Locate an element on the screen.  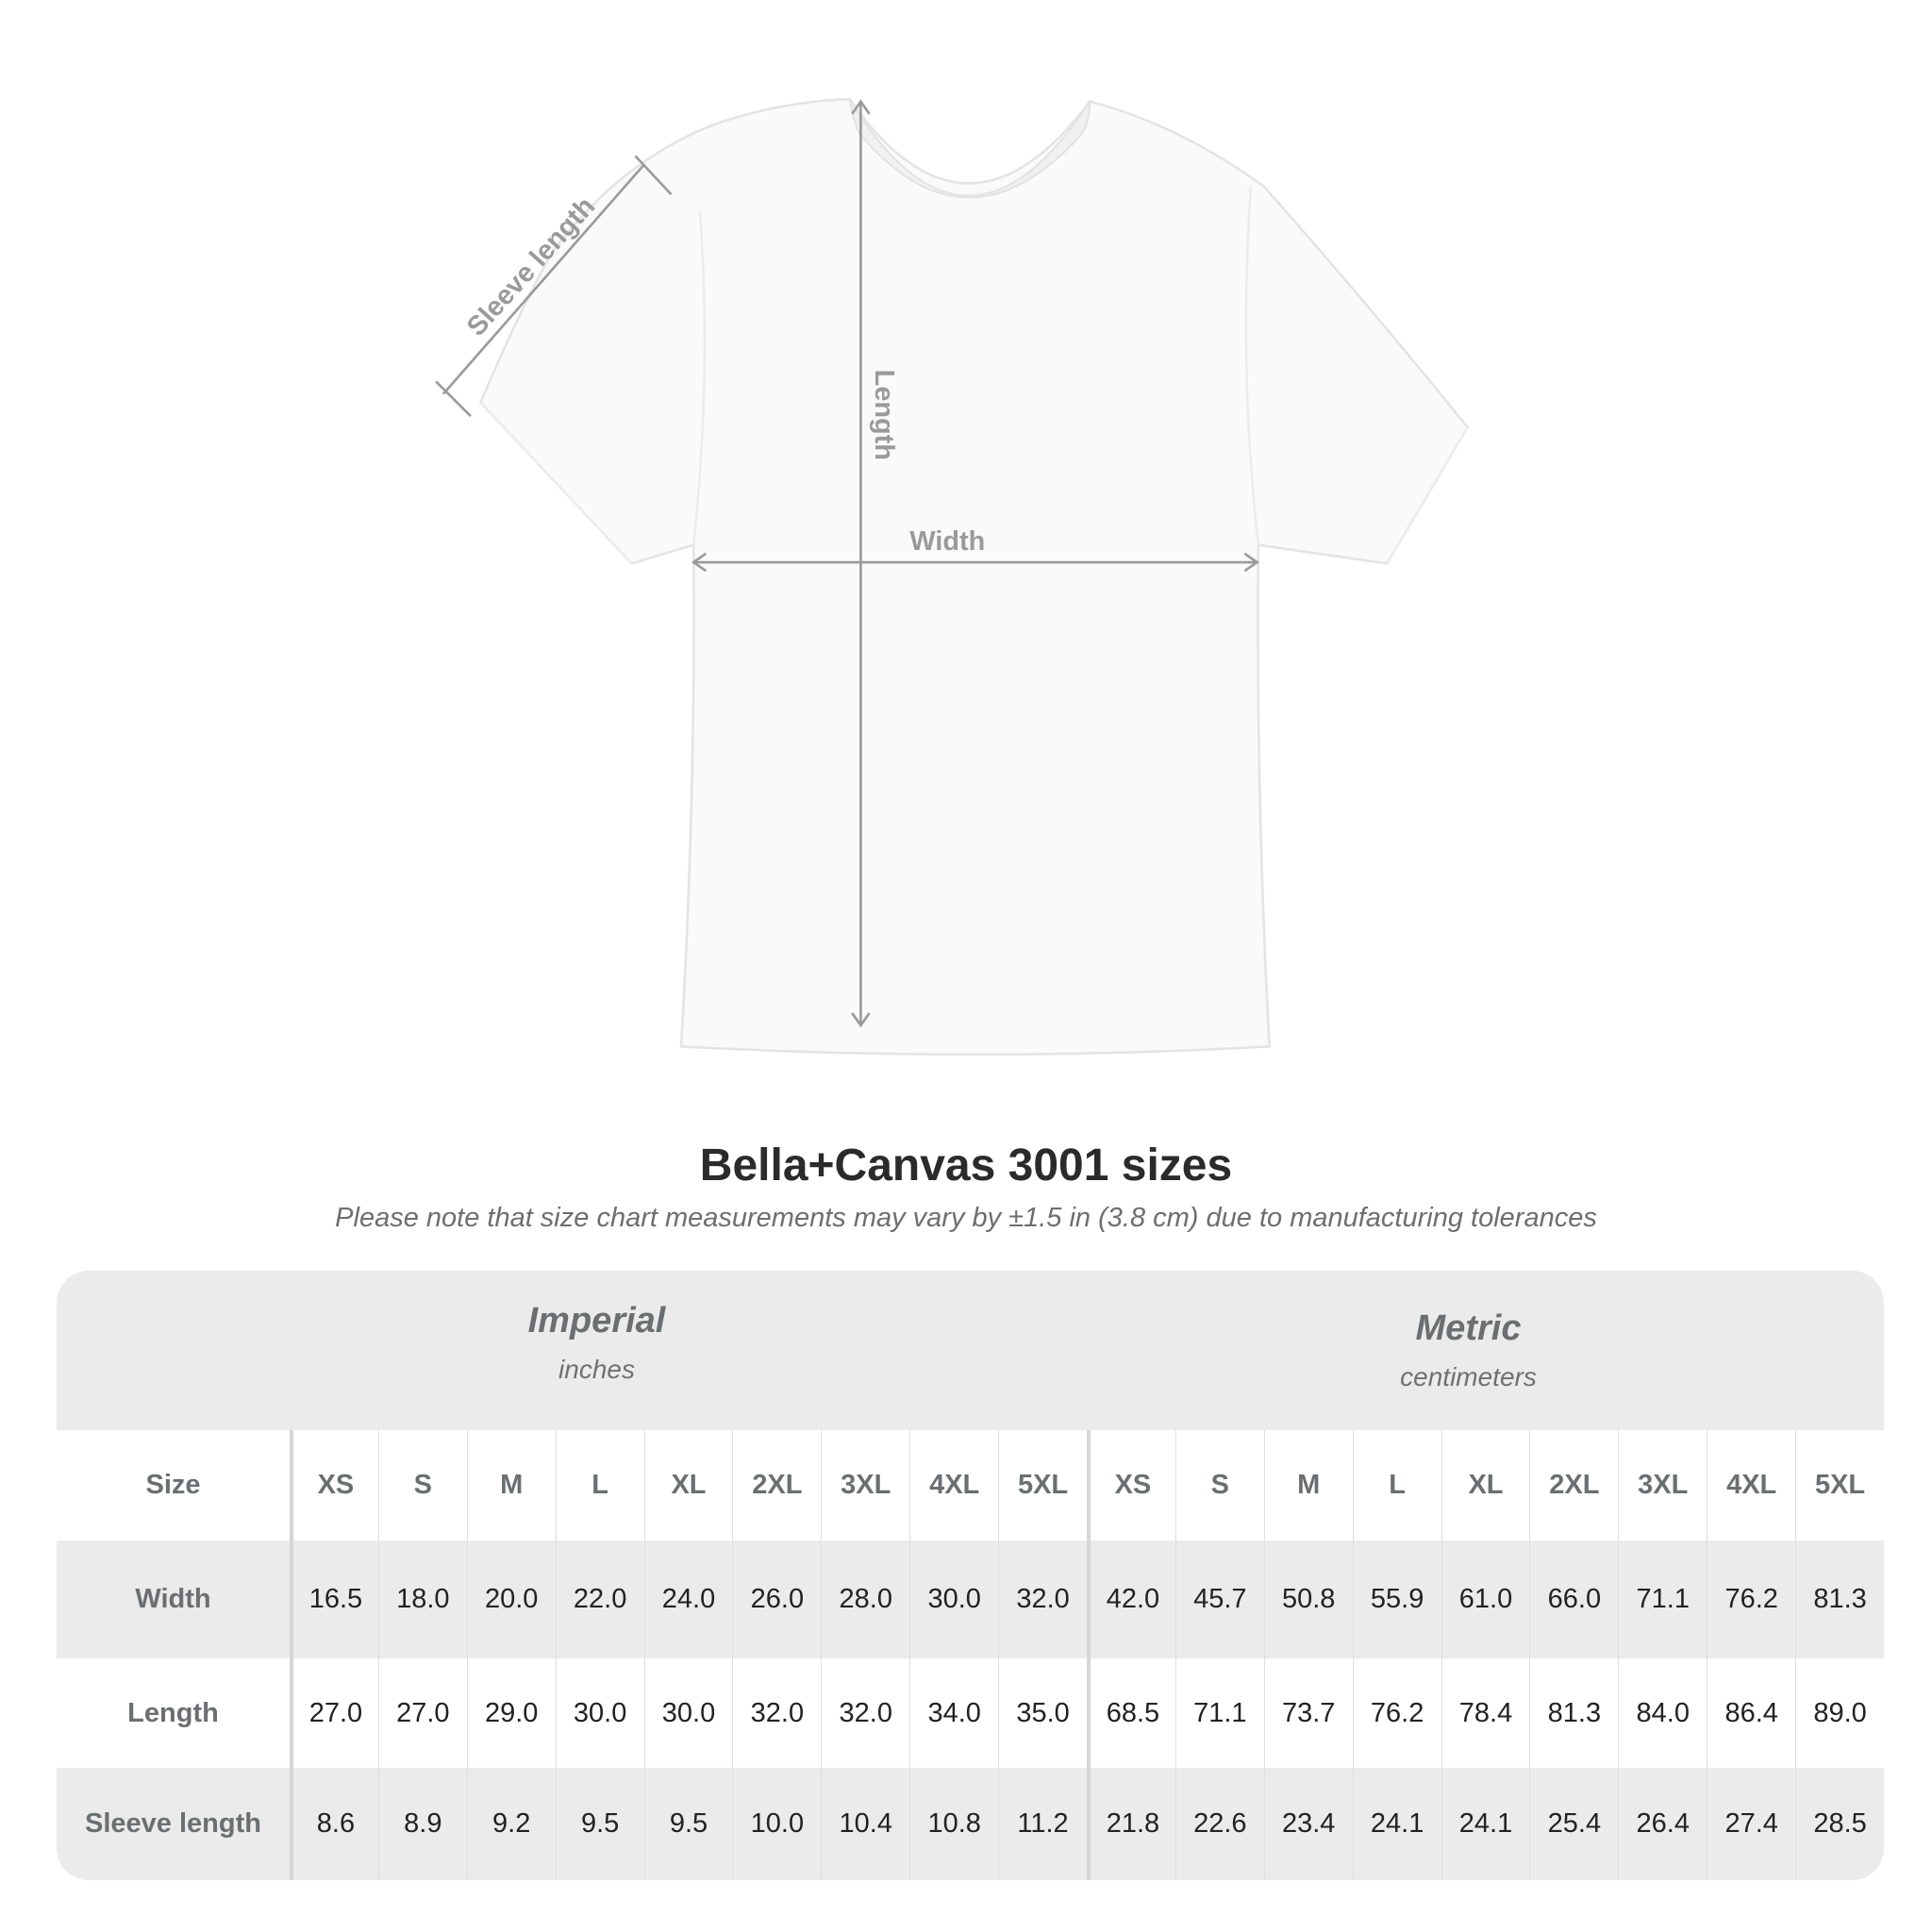
imperial-cell: 3XL is located at coordinates (866, 1486).